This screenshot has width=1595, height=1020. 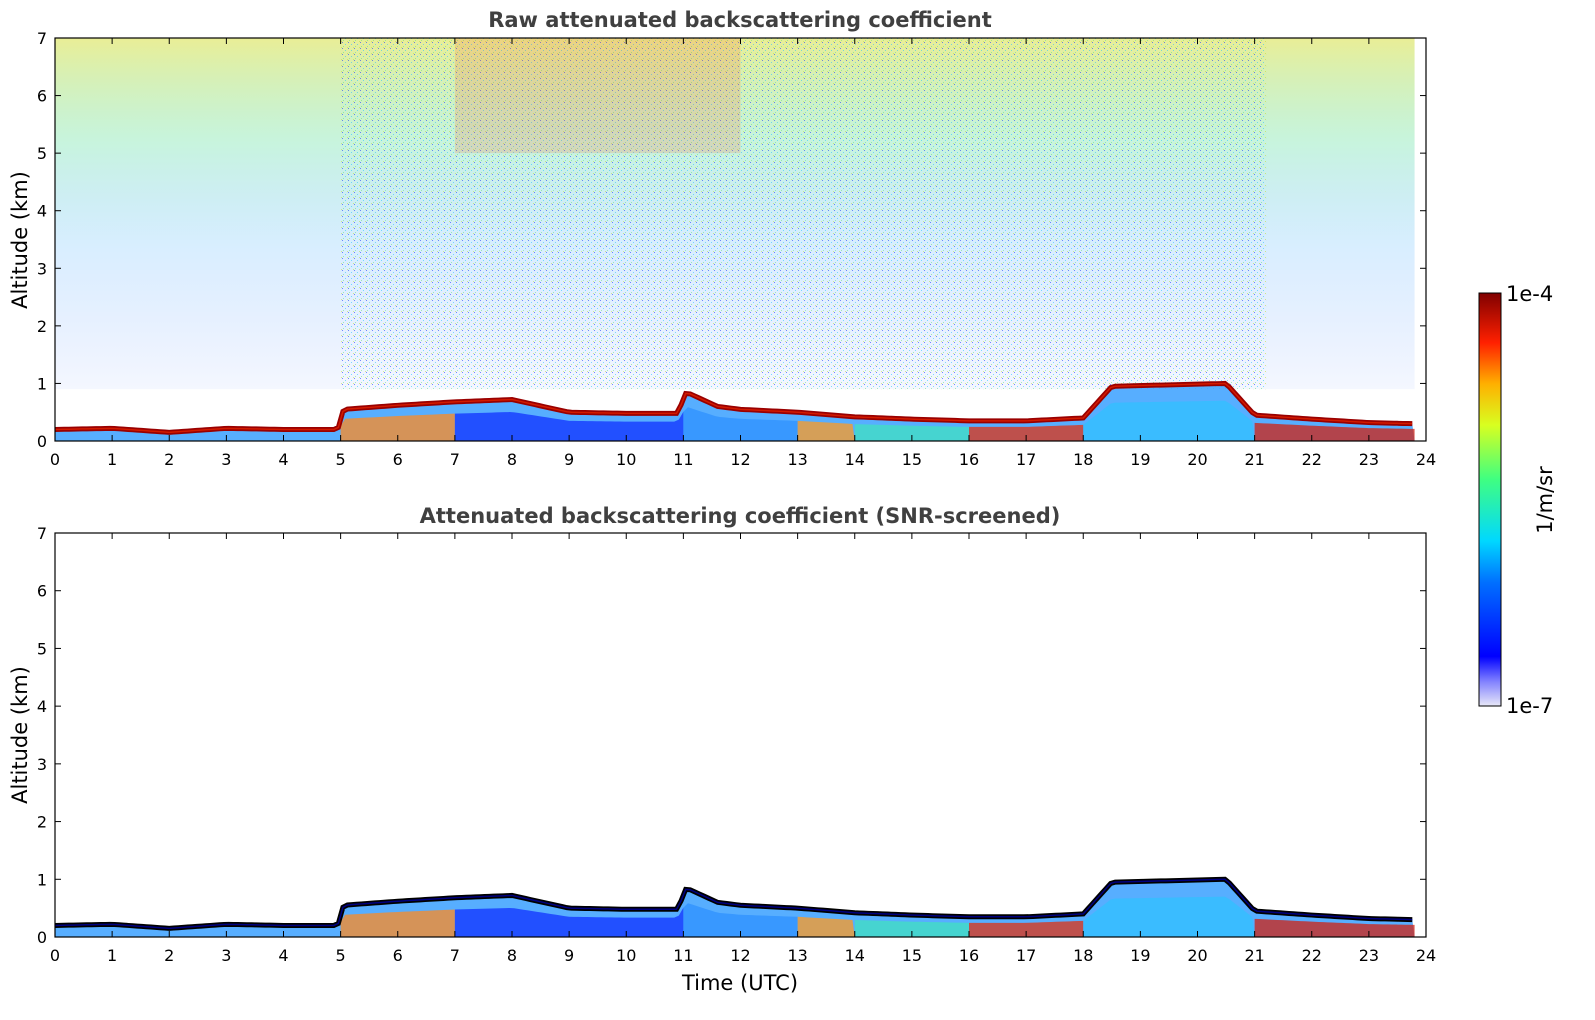 I want to click on colorbar: 1e-4 1e-7 1/m/sr, so click(x=1517, y=500).